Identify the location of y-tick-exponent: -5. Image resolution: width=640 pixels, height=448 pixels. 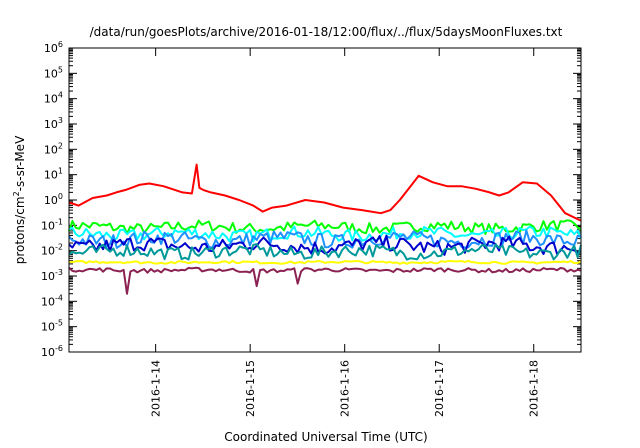
(59, 323).